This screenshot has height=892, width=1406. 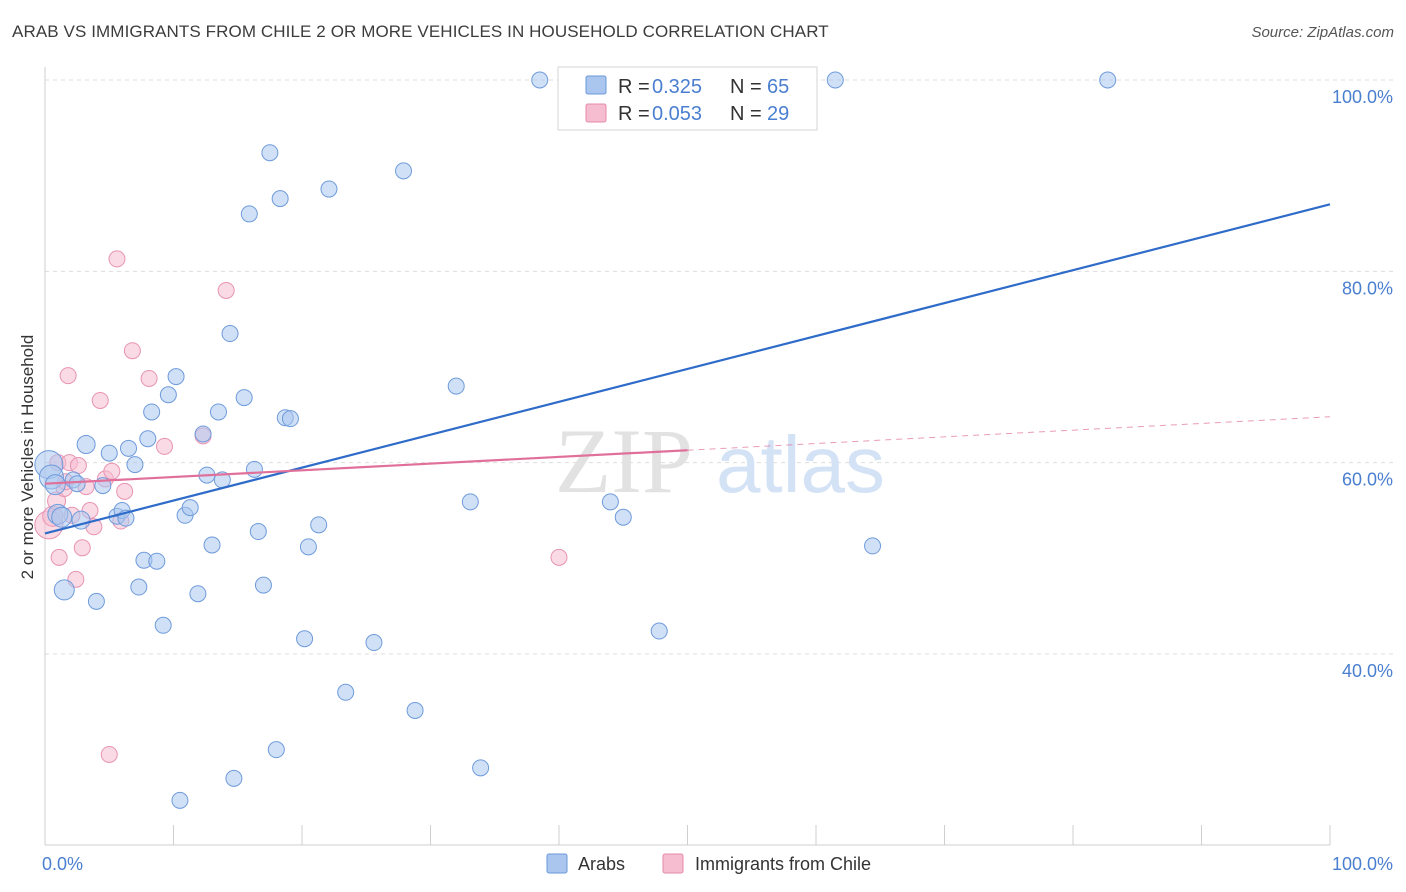 What do you see at coordinates (746, 114) in the screenshot?
I see `legend-n-label-chile: N =` at bounding box center [746, 114].